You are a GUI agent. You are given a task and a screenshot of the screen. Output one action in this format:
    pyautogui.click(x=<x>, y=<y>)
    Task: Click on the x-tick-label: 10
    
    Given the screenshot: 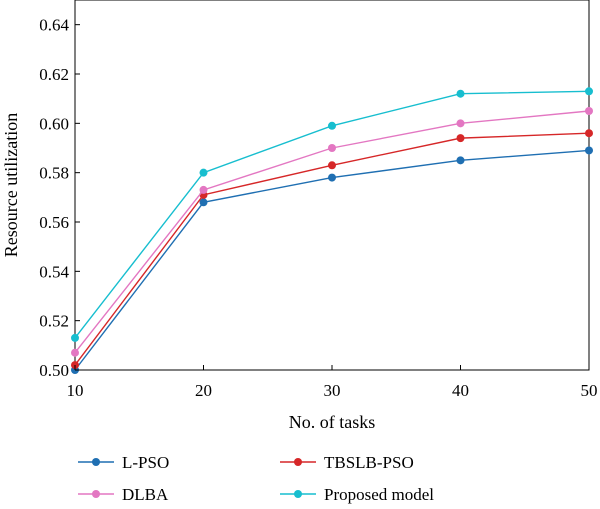 What is the action you would take?
    pyautogui.click(x=75, y=390)
    